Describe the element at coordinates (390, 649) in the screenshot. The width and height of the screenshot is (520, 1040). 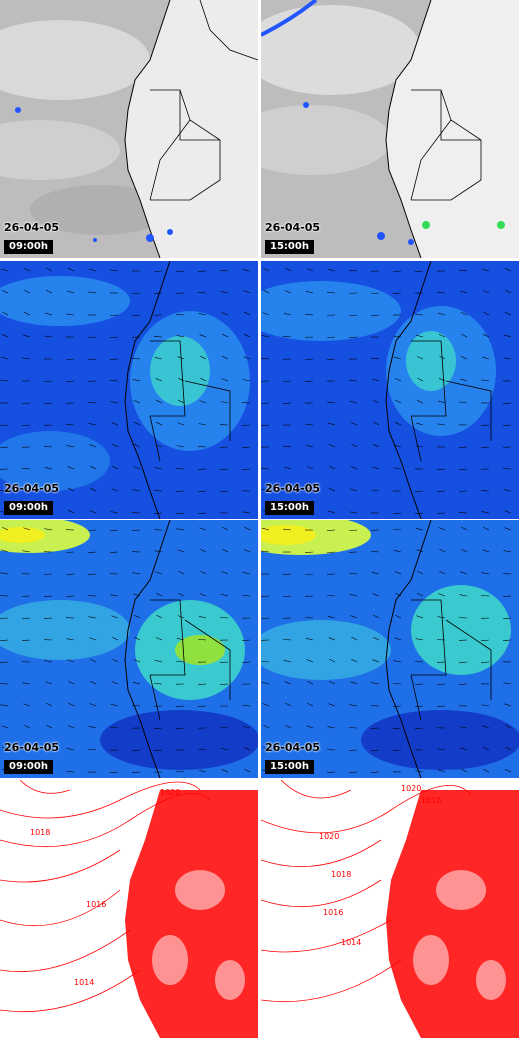
I see `wind-high-panel-1500: 26-04-05 15:00h` at that location.